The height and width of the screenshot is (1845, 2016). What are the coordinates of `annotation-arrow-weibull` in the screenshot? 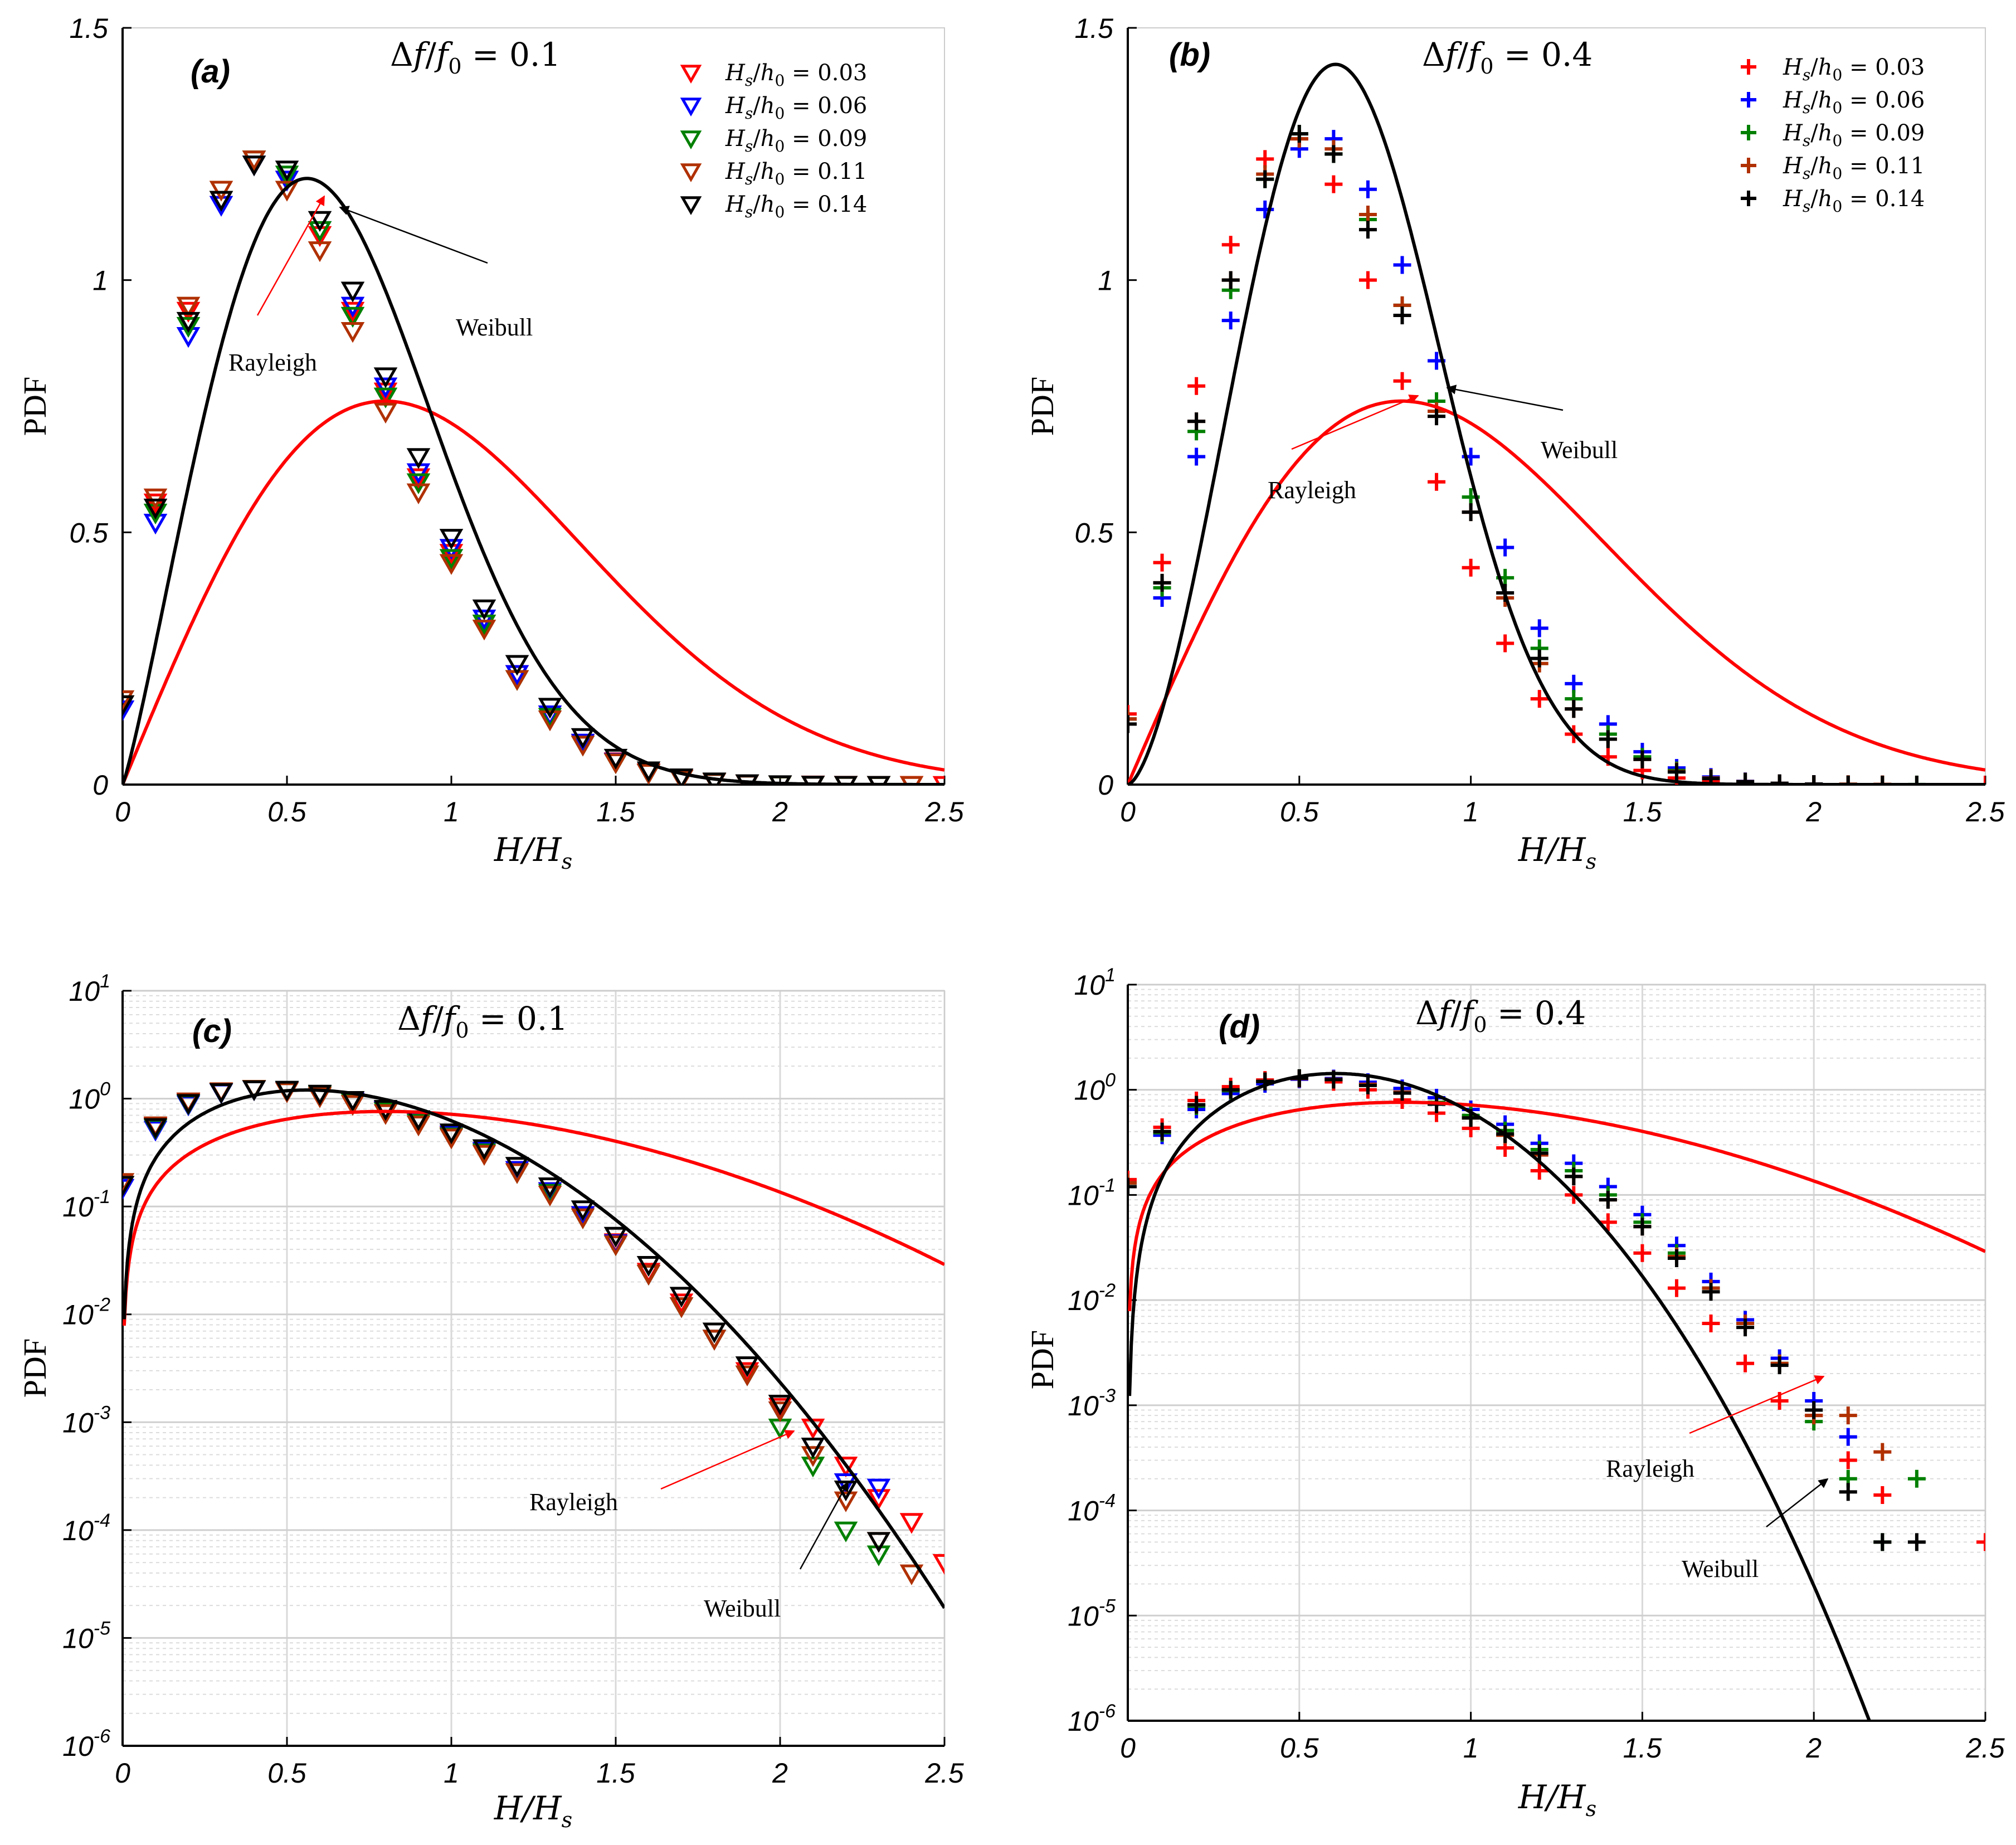 It's located at (413, 235).